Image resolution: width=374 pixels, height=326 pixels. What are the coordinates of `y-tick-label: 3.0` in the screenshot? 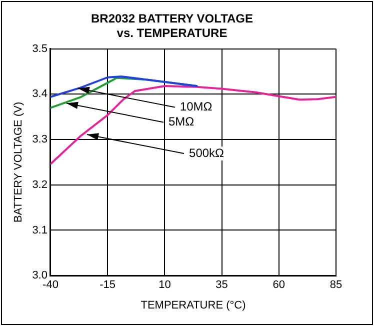 It's located at (40, 276).